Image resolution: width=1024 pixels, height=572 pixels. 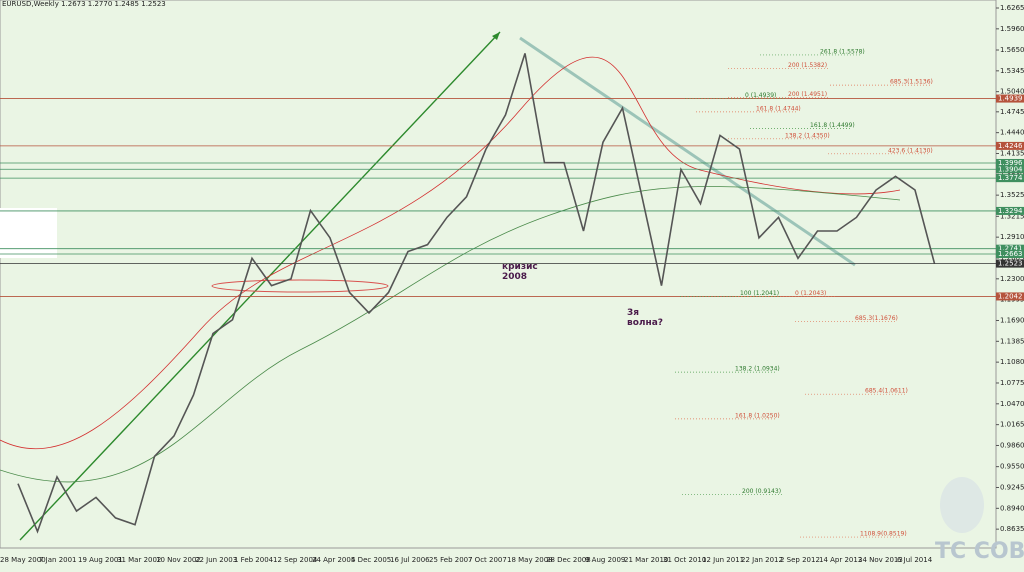 I want to click on level-label: 1.3904, so click(x=1010, y=169).